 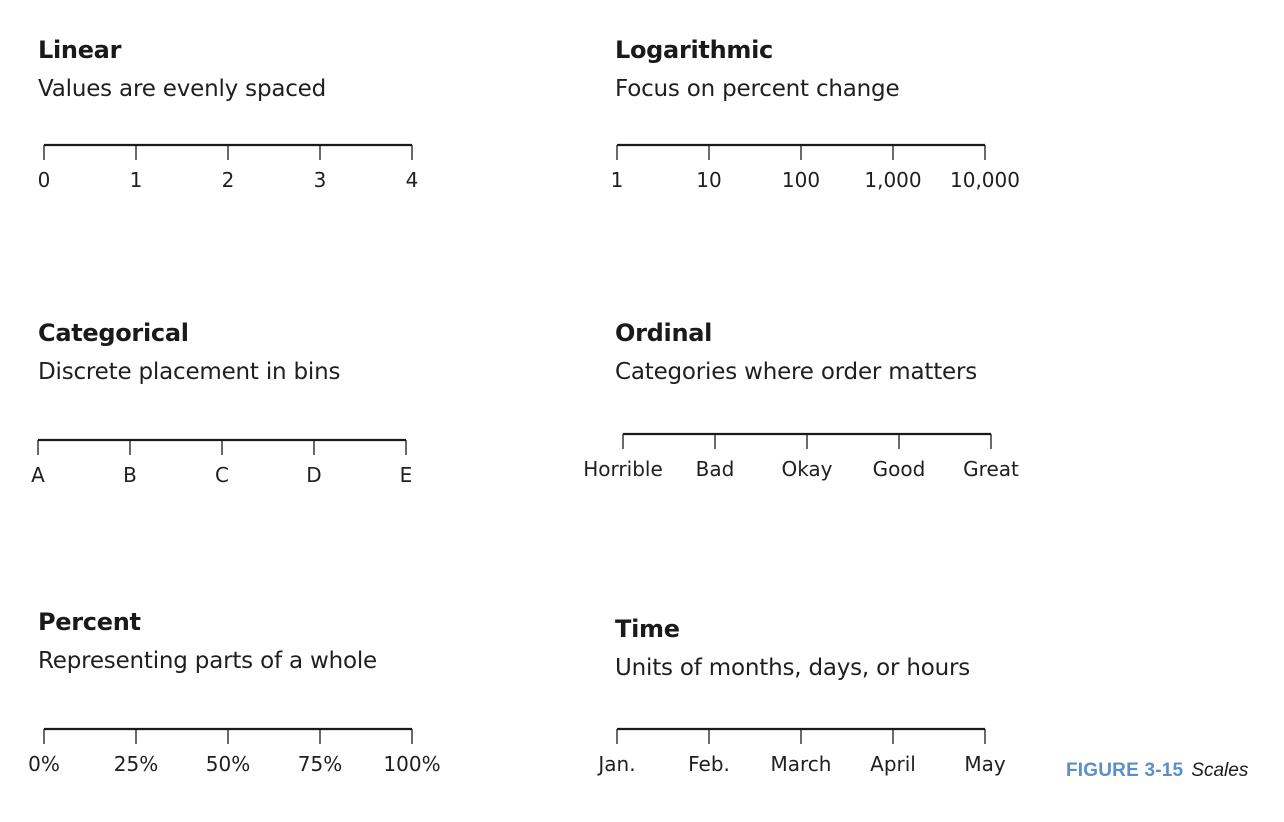 I want to click on tick-label: Great, so click(x=991, y=469).